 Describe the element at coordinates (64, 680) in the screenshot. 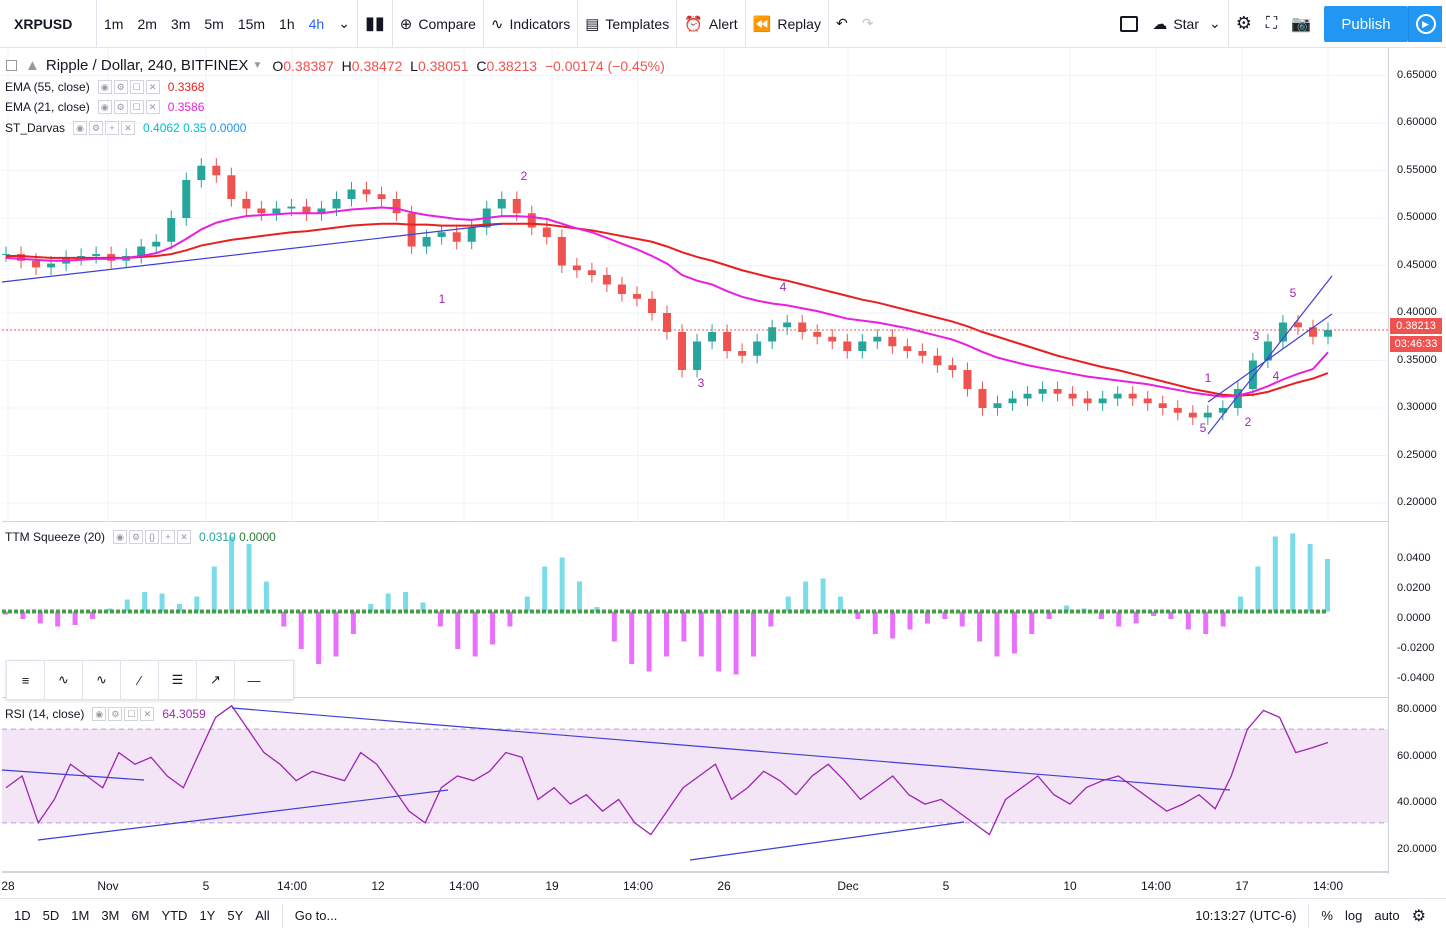

I see `elliott-impulse-tool: ∿` at that location.